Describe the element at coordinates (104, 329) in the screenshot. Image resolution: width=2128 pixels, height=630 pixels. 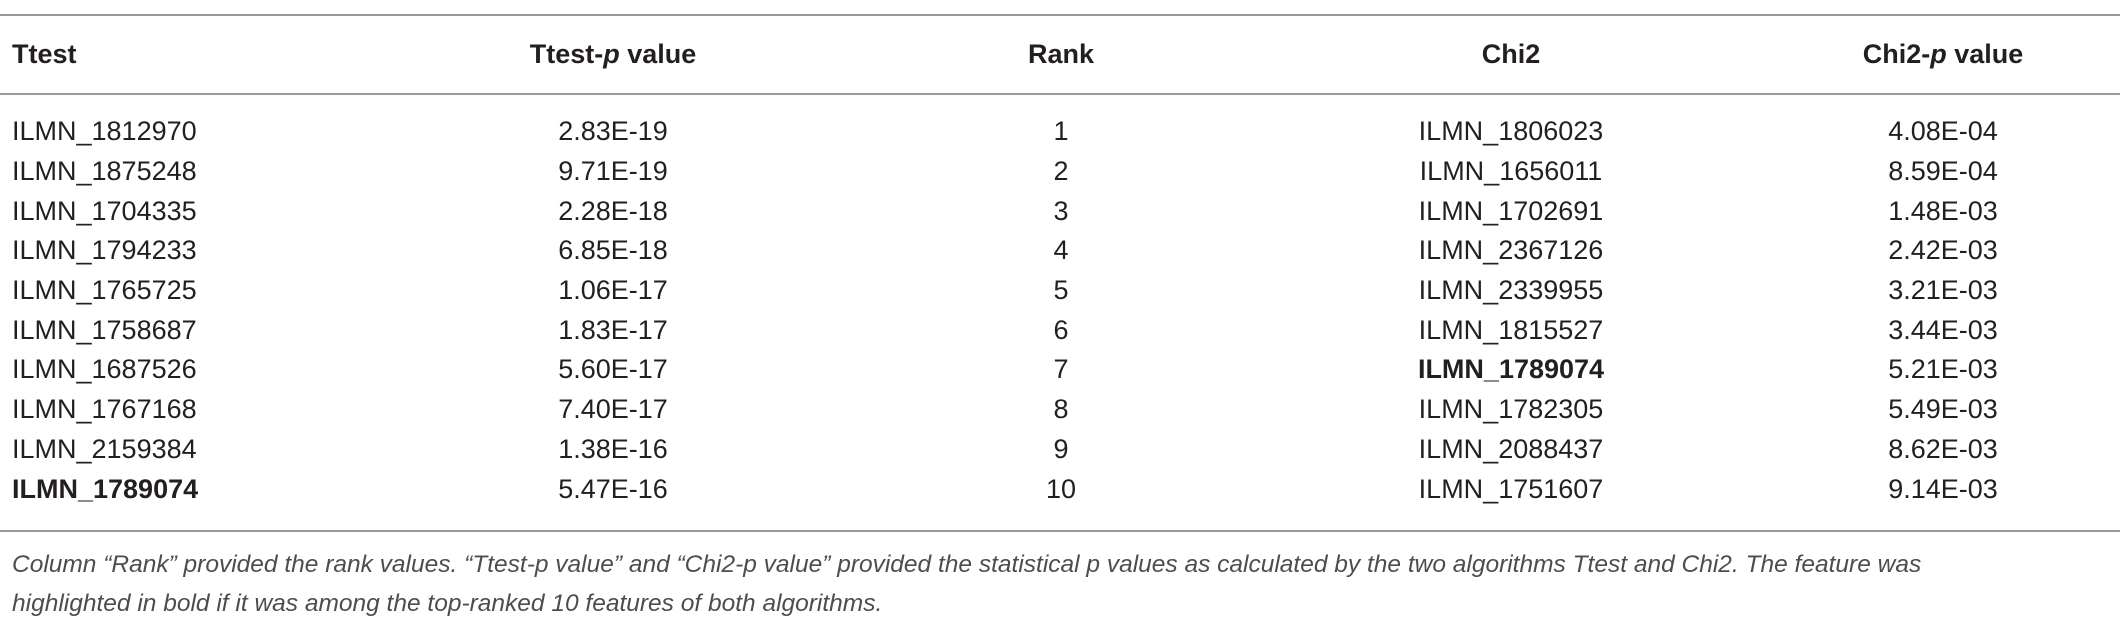
I see `cell-ttest-feature: ILMN_1758687` at that location.